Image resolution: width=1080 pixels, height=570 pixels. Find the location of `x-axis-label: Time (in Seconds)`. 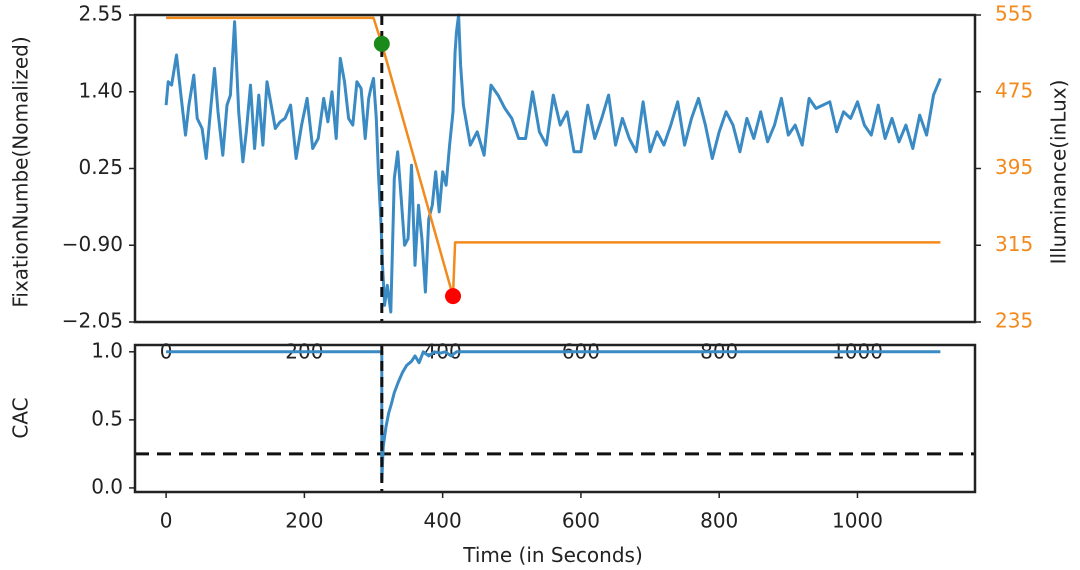

x-axis-label: Time (in Seconds) is located at coordinates (552, 555).